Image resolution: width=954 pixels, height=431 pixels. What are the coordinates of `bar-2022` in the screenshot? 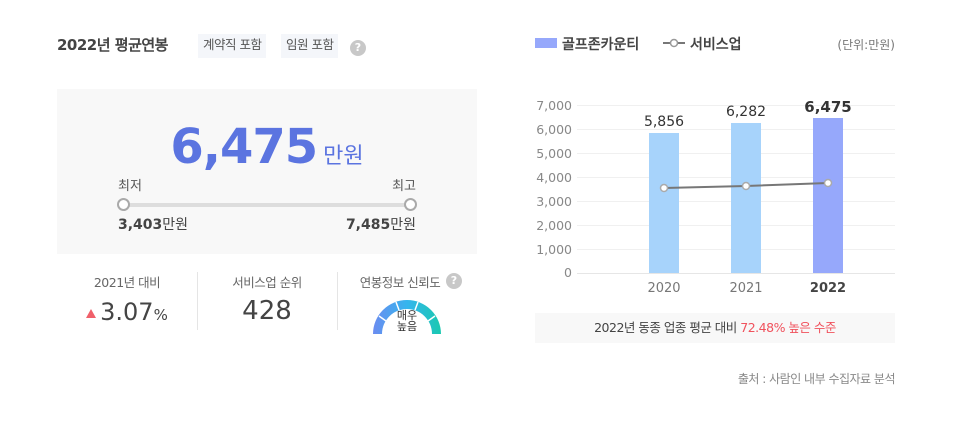 It's located at (828, 195).